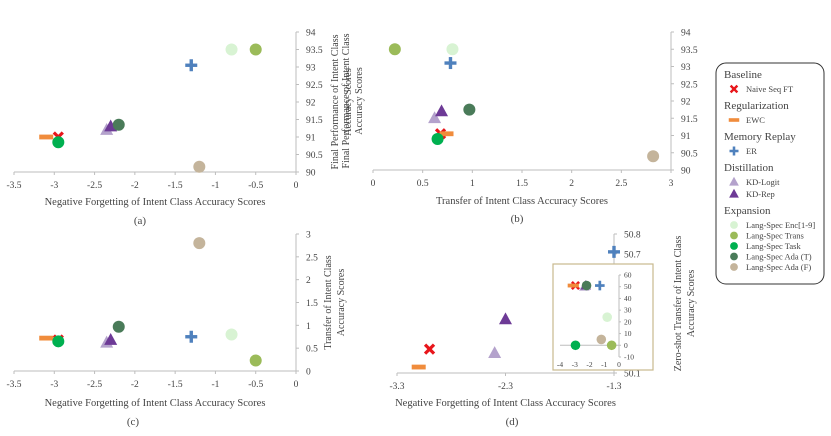  I want to click on y-tick-label: 91.5, so click(314, 121).